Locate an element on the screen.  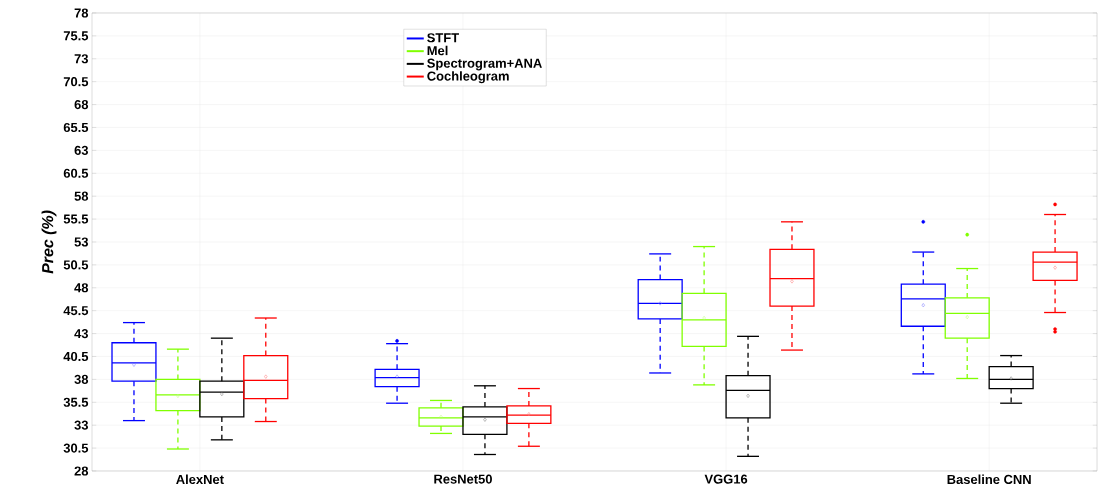
y-tick-label: 58 is located at coordinates (81, 196).